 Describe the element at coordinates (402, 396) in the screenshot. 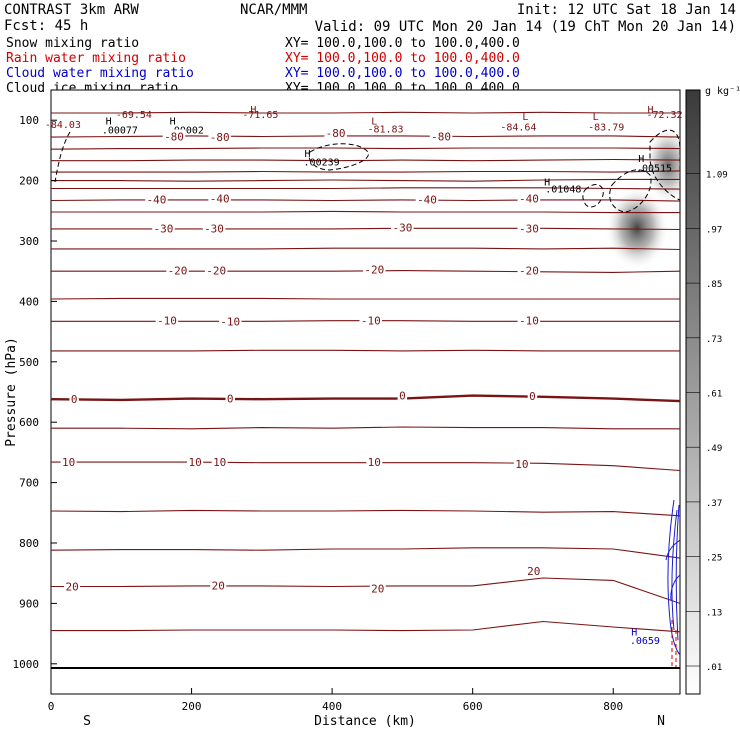

I see `contour-label: 0` at that location.